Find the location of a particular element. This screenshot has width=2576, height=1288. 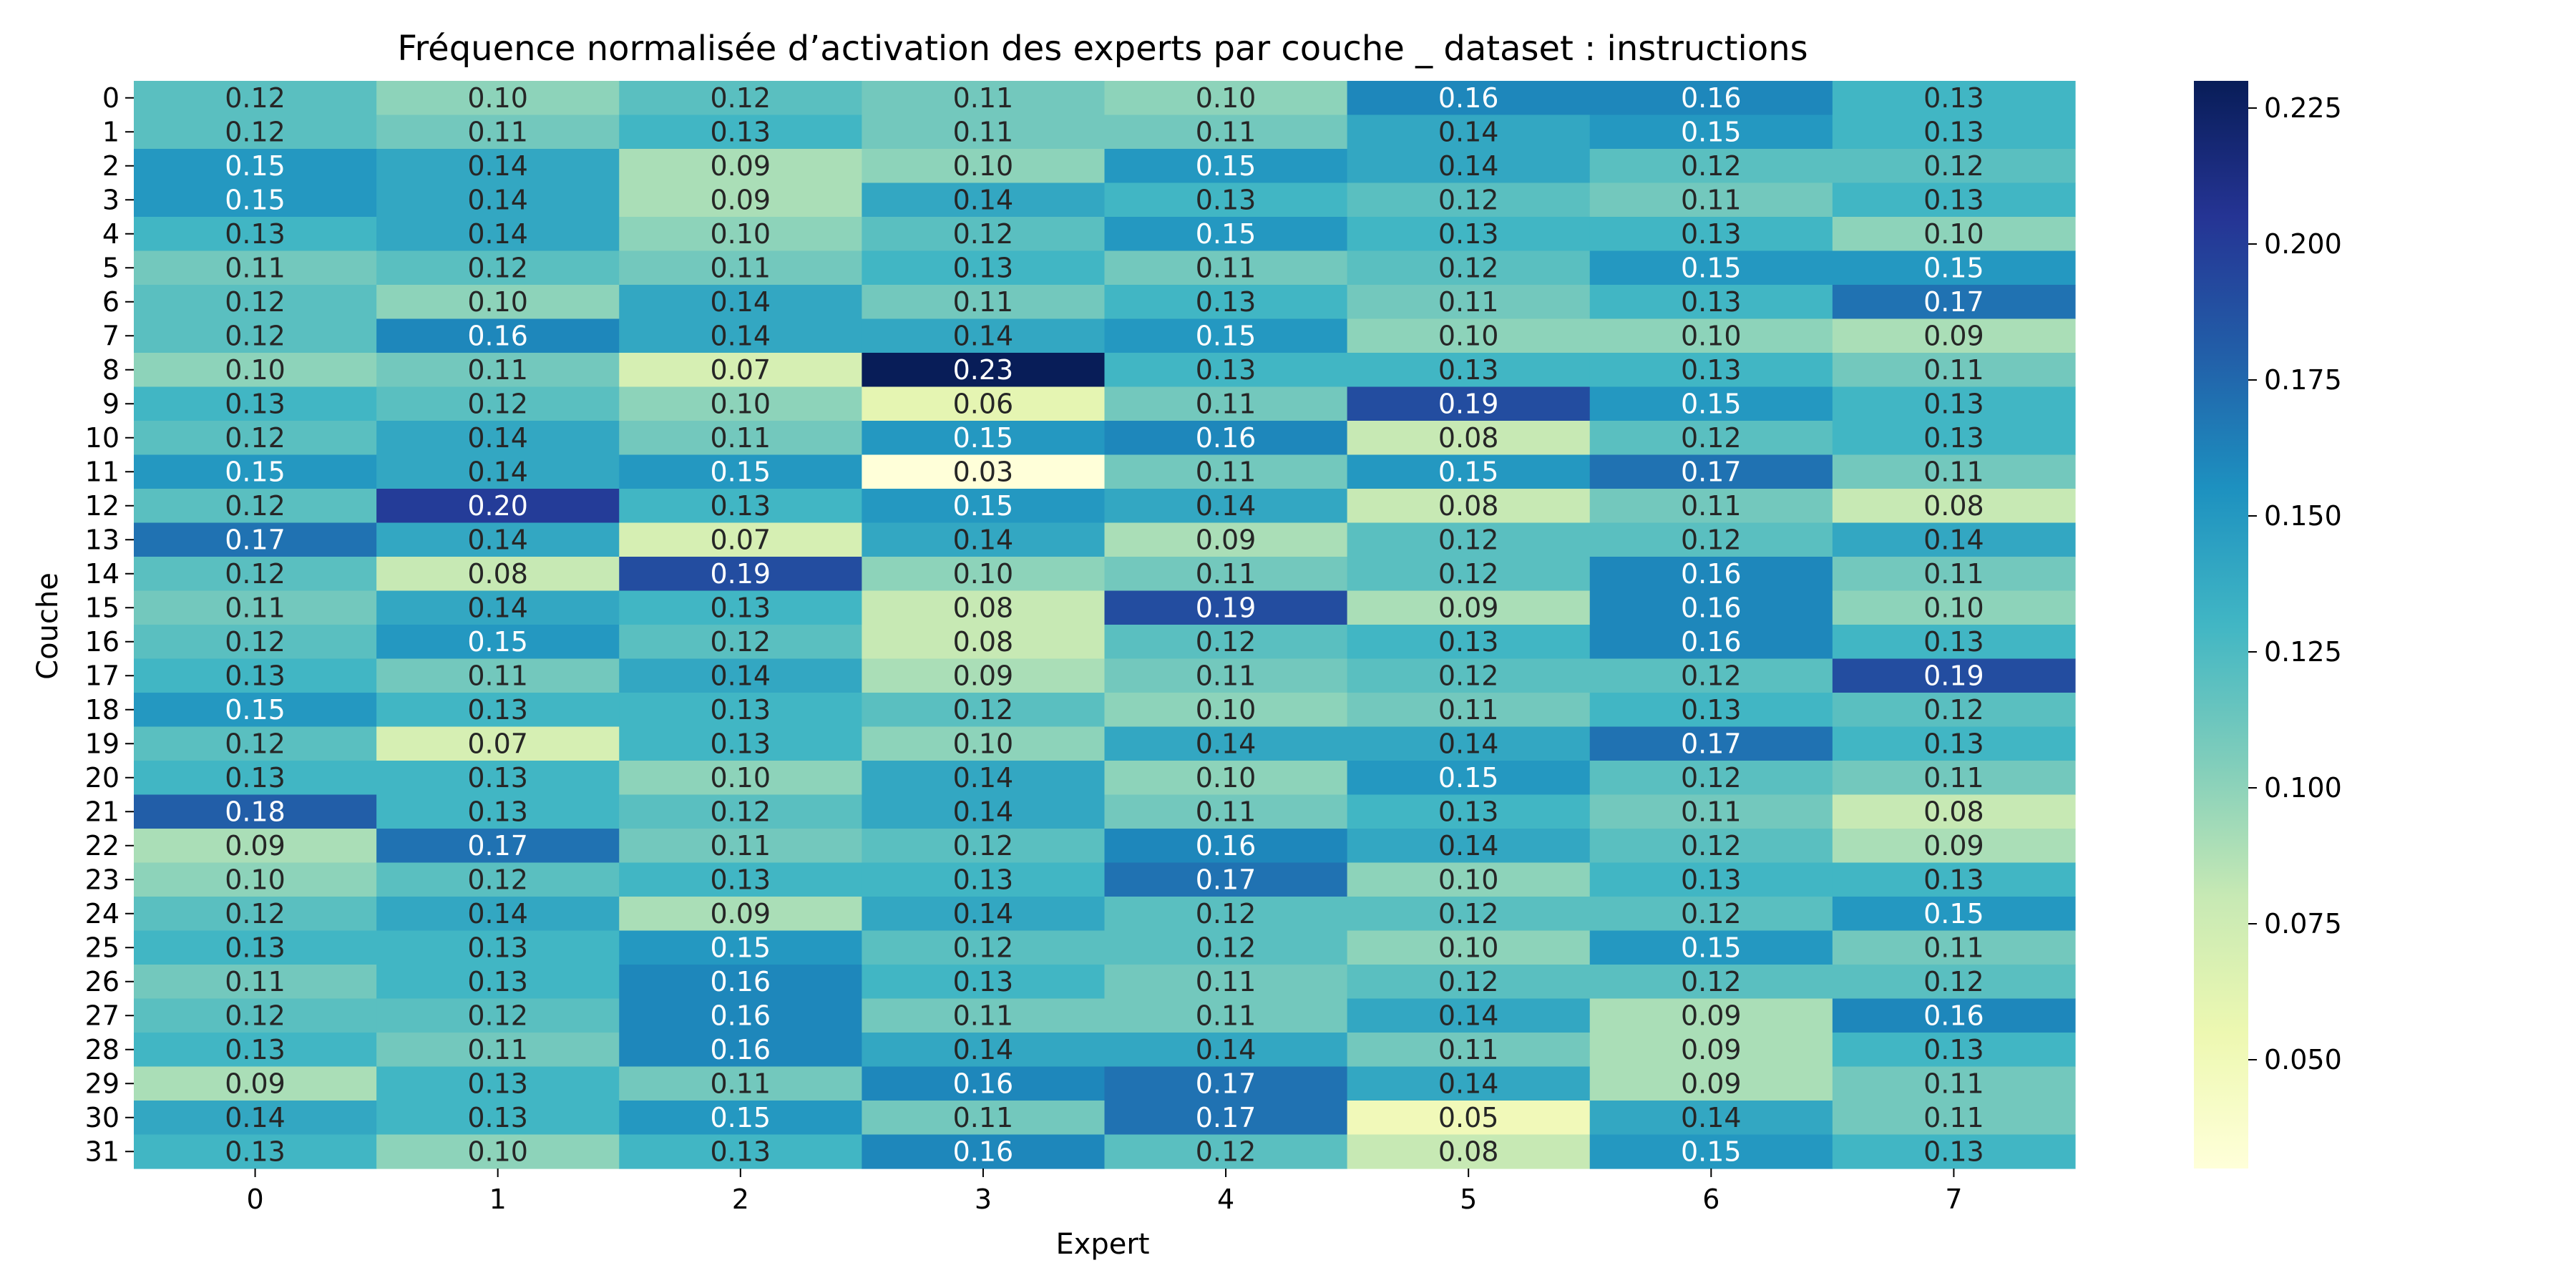

cell-value-label: 0.06 is located at coordinates (983, 403).